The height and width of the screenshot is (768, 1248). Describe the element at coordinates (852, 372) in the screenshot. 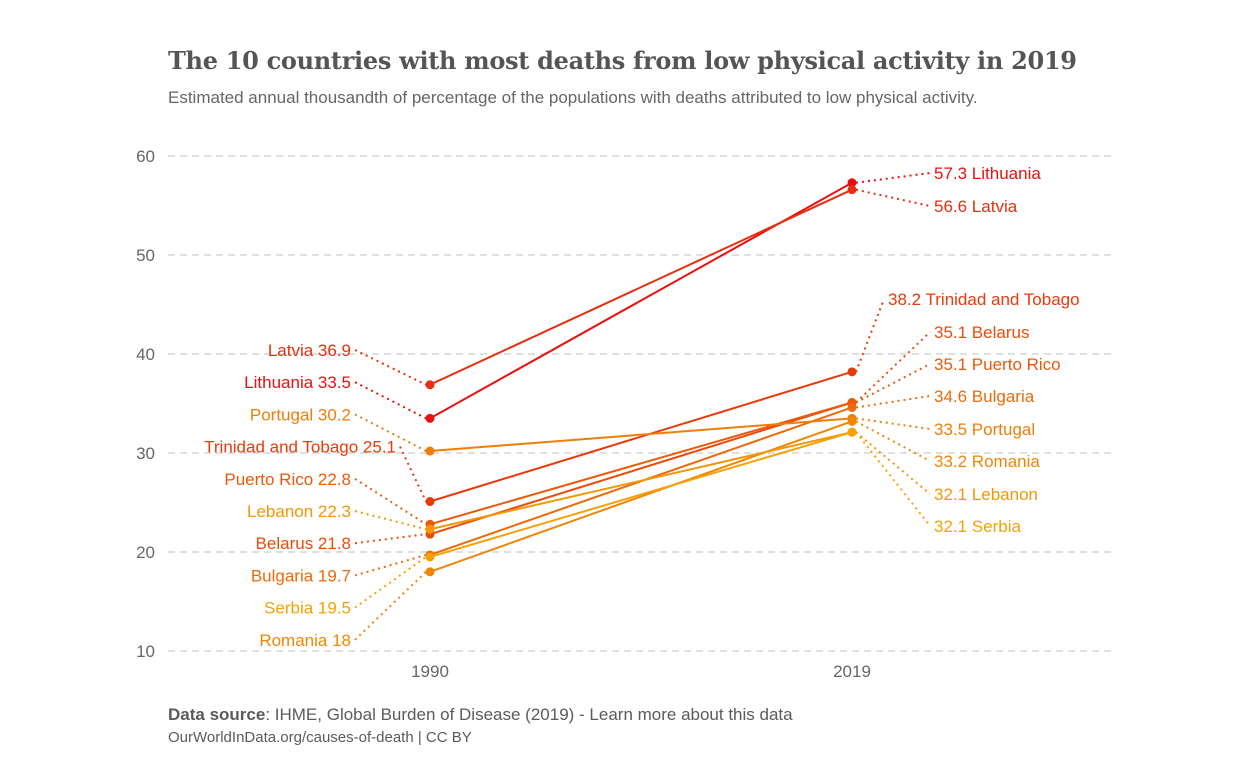

I see `point-2019-trinidad-and-tobago` at that location.